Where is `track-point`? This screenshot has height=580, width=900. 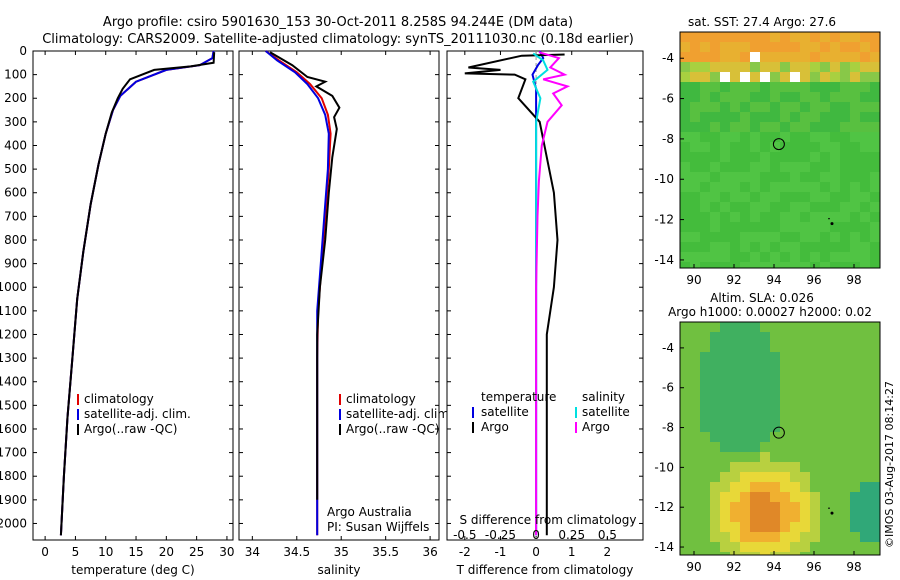 track-point is located at coordinates (832, 513).